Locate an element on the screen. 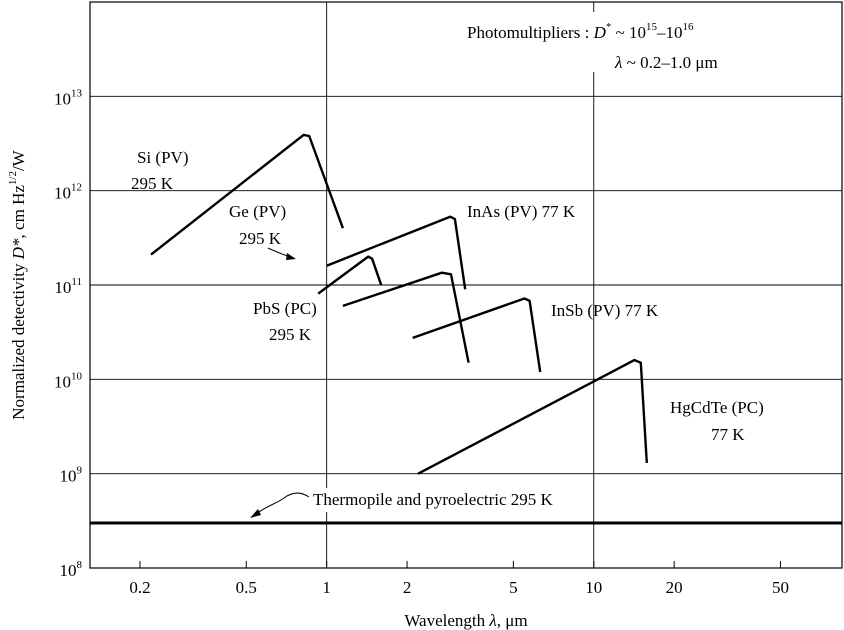 The width and height of the screenshot is (844, 630). label-thermopile-bg is located at coordinates (450, 500).